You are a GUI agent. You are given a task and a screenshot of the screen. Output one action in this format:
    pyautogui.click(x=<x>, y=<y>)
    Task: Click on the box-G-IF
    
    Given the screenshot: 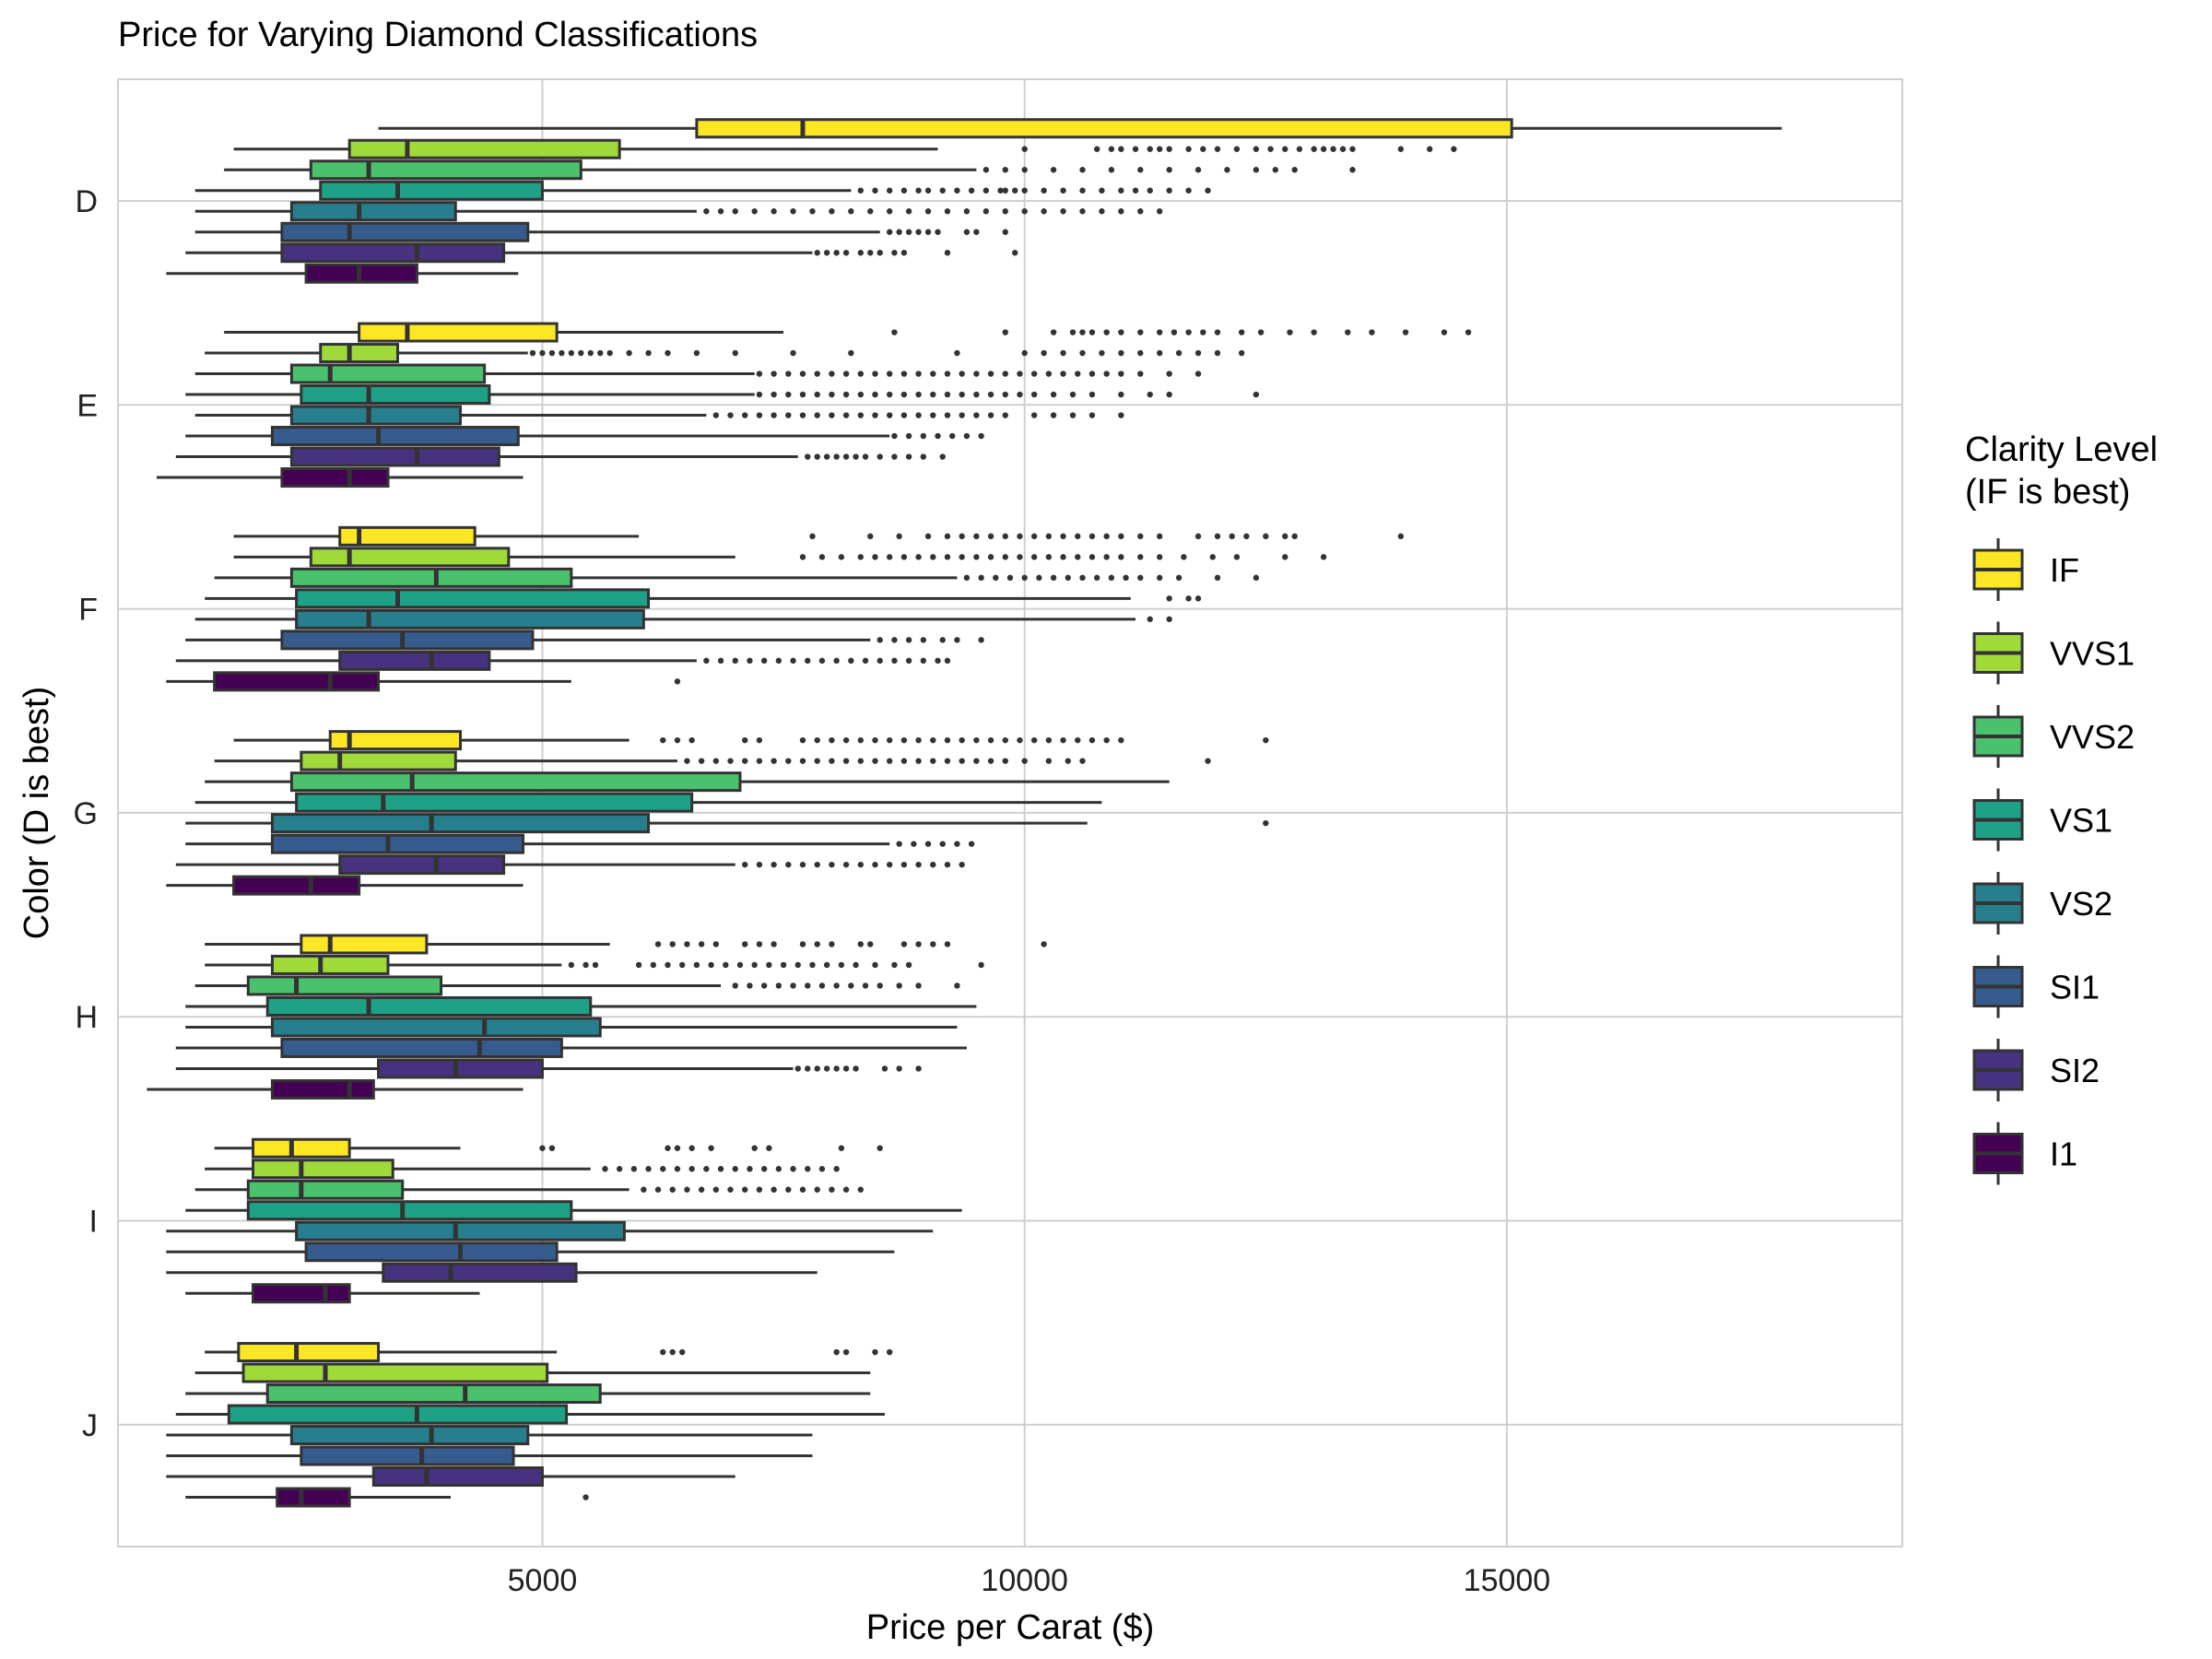 What is the action you would take?
    pyautogui.click(x=751, y=740)
    